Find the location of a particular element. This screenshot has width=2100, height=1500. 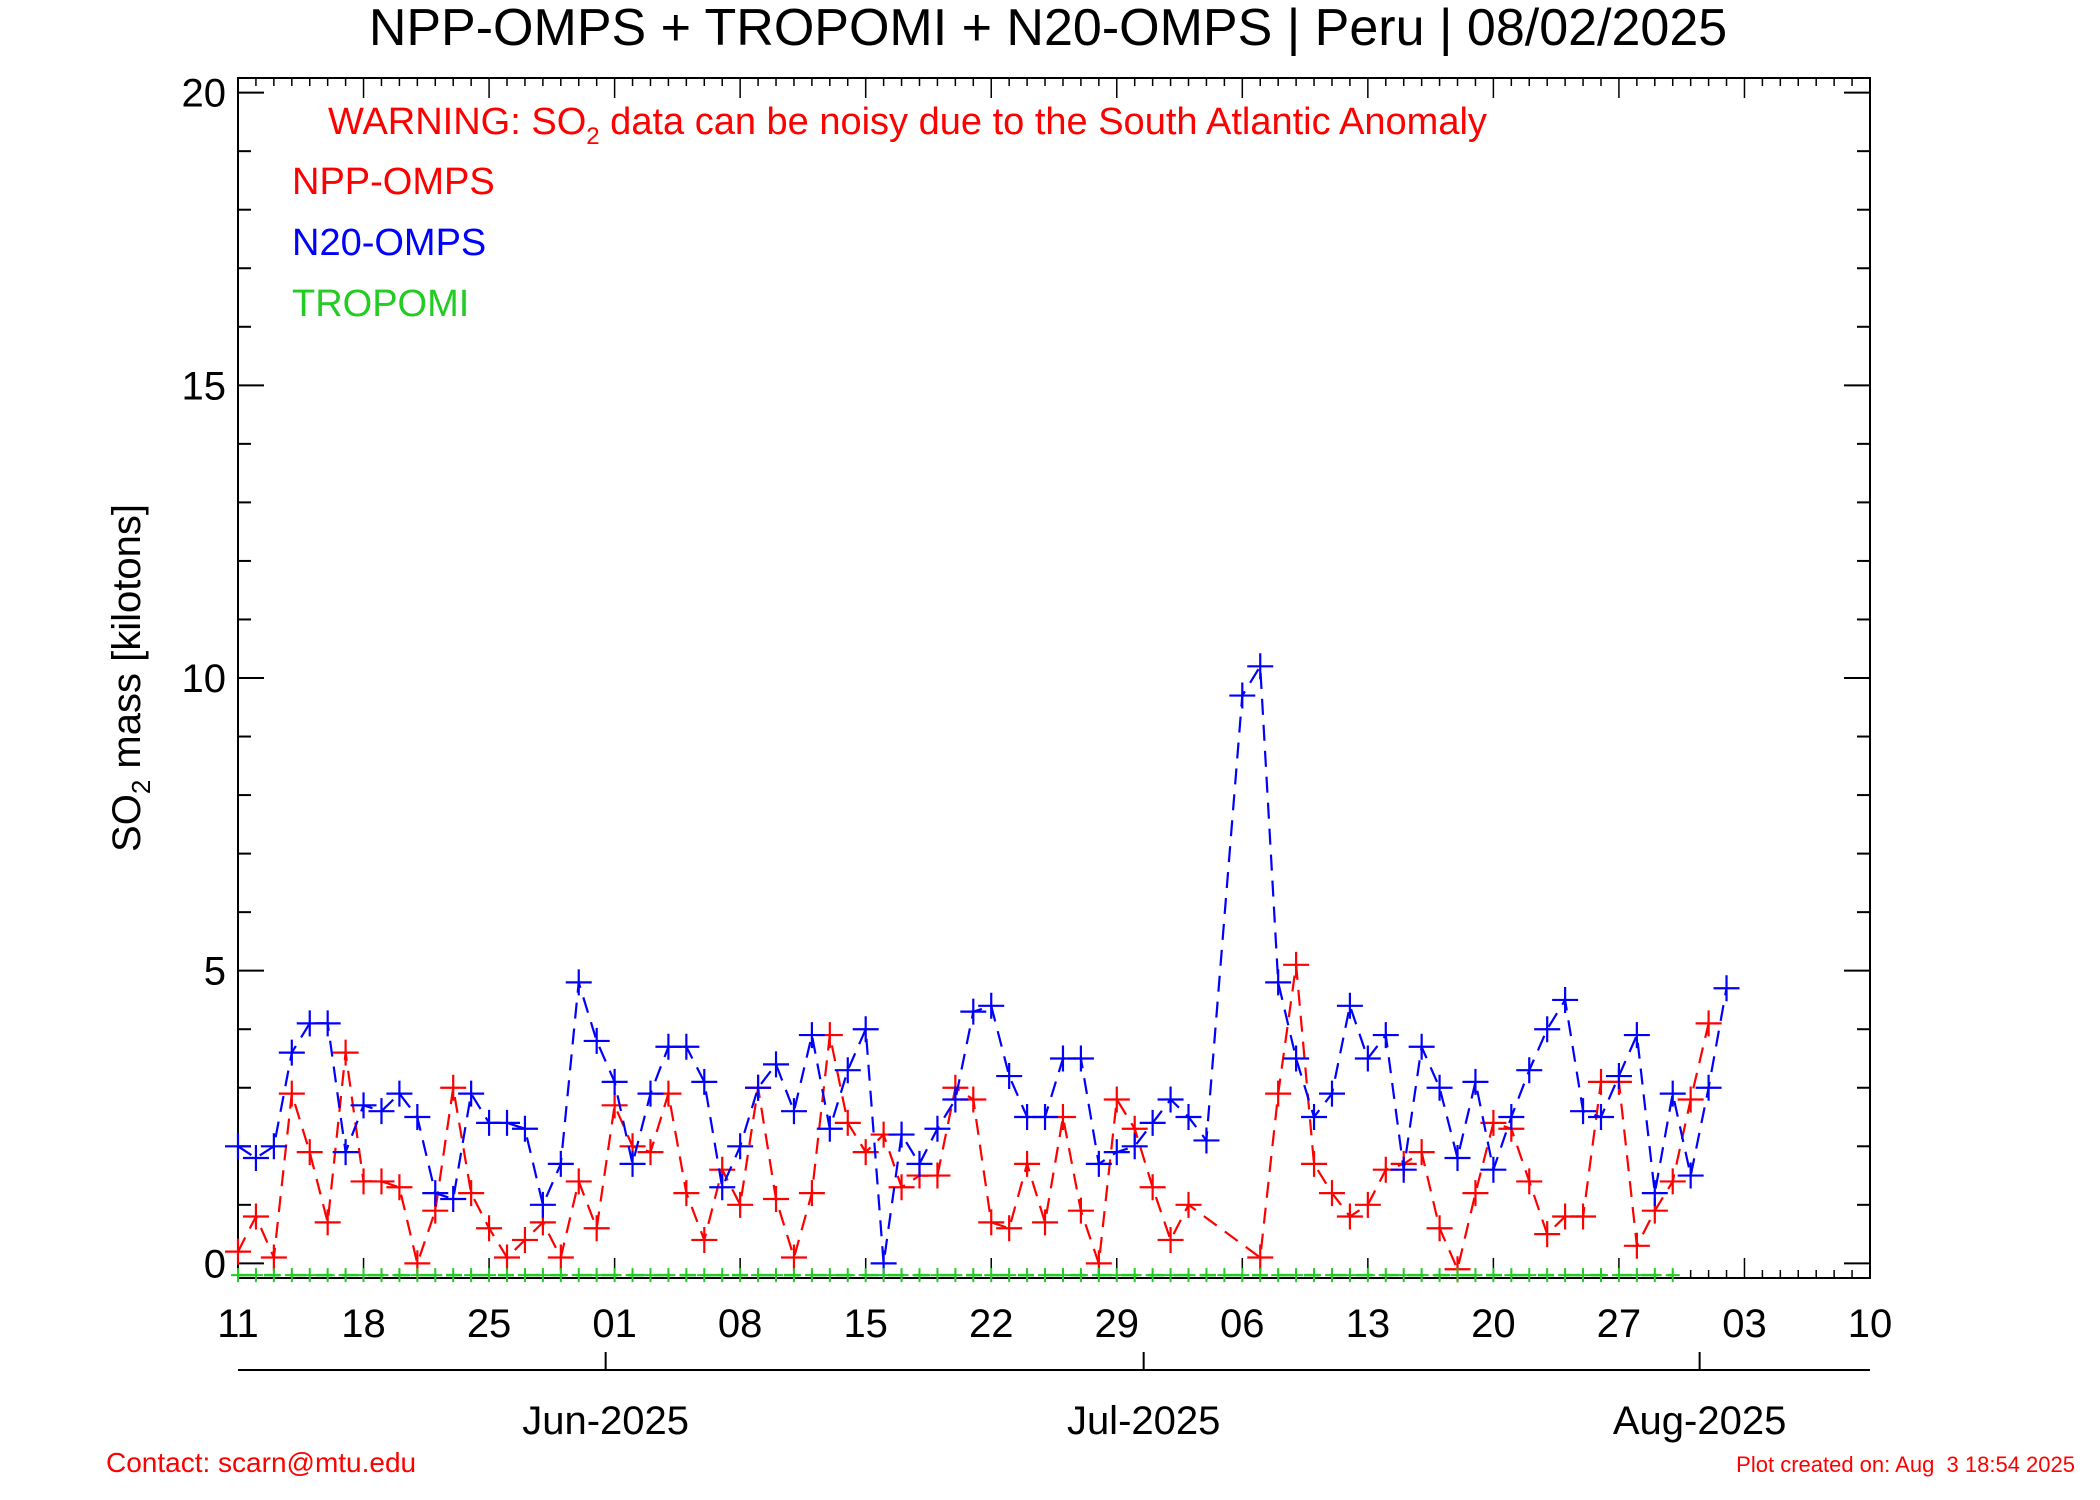

contact-info: Contact: scarn@mtu.edu is located at coordinates (261, 1462).